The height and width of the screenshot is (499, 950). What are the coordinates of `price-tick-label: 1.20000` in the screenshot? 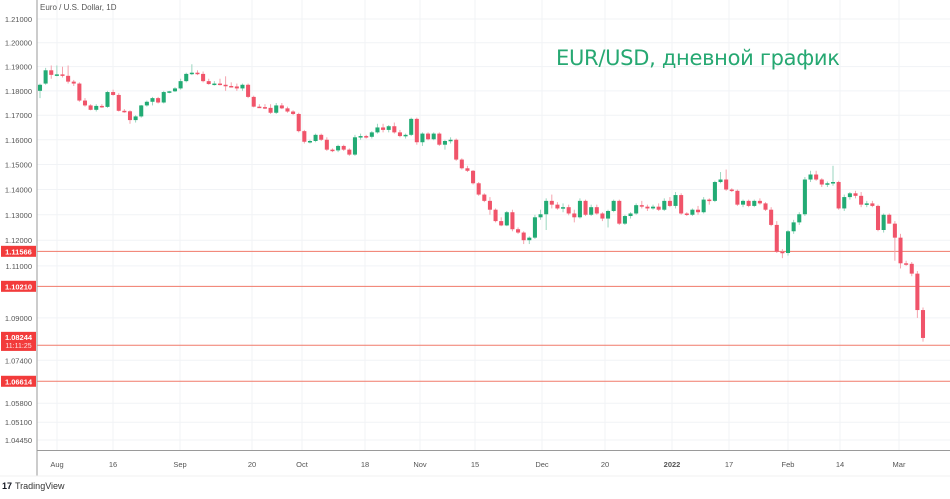 It's located at (18, 43).